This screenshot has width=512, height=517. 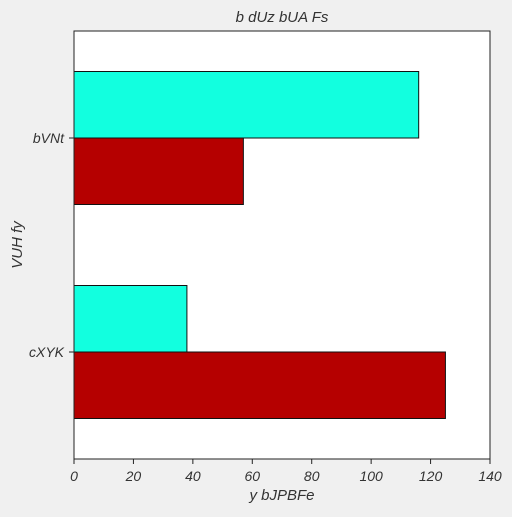 What do you see at coordinates (17, 244) in the screenshot?
I see `y-axis-label: VUH fy` at bounding box center [17, 244].